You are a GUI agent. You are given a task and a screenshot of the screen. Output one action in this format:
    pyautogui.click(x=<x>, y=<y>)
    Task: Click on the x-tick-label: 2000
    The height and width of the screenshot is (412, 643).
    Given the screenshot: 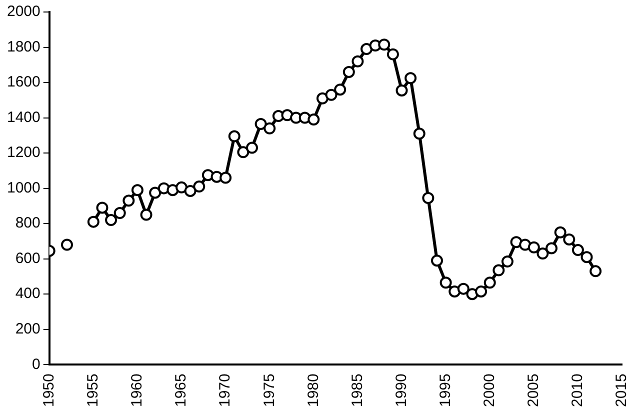 What is the action you would take?
    pyautogui.click(x=489, y=391)
    